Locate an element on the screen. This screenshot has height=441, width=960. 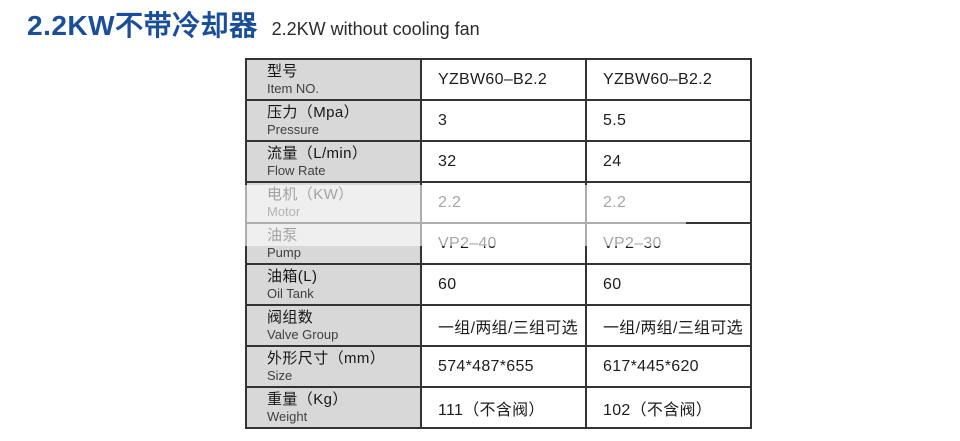
spec-label-cell: 外形尺寸（mm） Size is located at coordinates (333, 366).